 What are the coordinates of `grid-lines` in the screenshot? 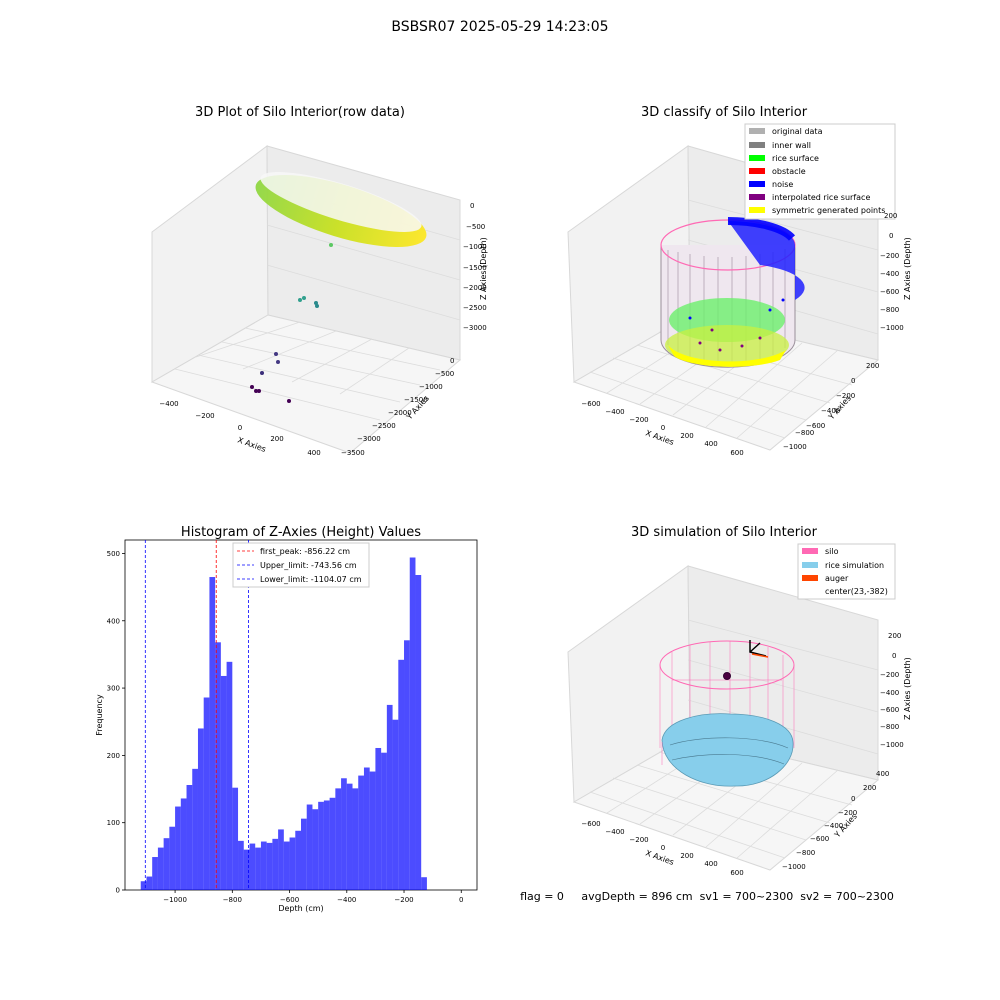 It's located at (317, 302).